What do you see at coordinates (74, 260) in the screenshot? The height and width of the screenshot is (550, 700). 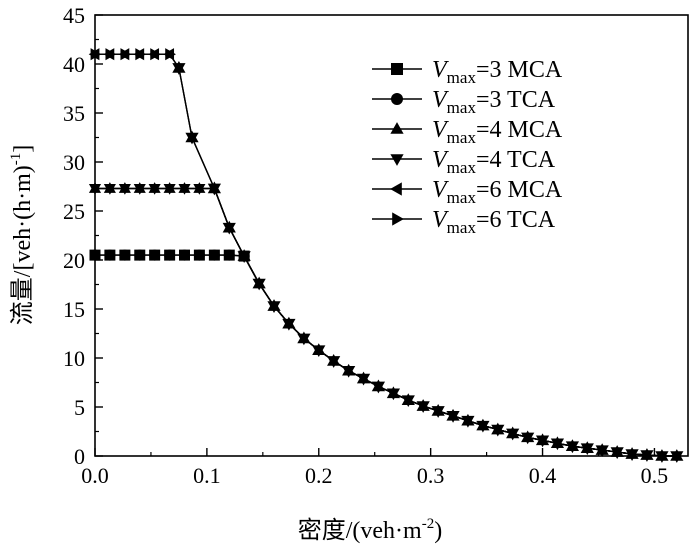 I see `y-tick-label: 20` at bounding box center [74, 260].